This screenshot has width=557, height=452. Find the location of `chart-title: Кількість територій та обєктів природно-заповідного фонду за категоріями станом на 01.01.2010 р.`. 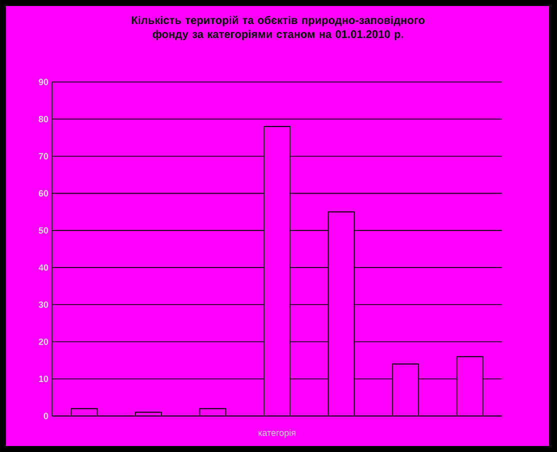

chart-title: Кількість територій та обєктів природно-заповідного фонду за категоріями станом на 01.01.2010 р. is located at coordinates (278, 28).